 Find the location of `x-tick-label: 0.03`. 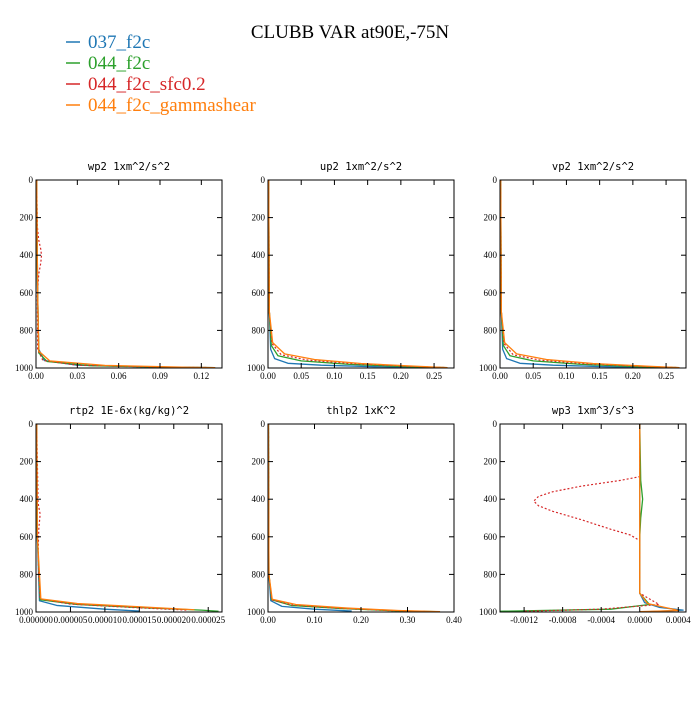

x-tick-label: 0.03 is located at coordinates (77, 376).